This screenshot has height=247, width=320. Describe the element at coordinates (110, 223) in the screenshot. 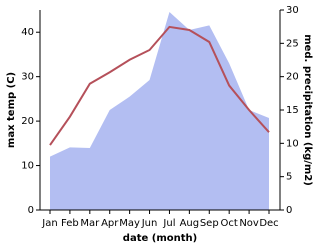

I see `x-tick-label: Apr` at that location.